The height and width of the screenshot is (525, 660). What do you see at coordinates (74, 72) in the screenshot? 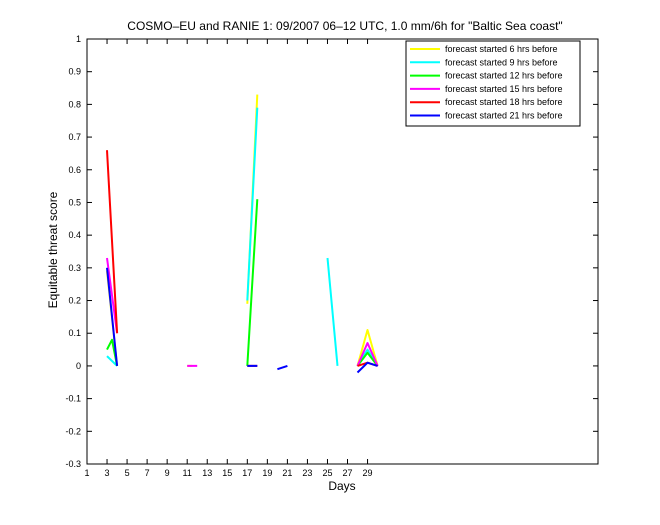
I see `y-tick-label: 0.9` at bounding box center [74, 72].